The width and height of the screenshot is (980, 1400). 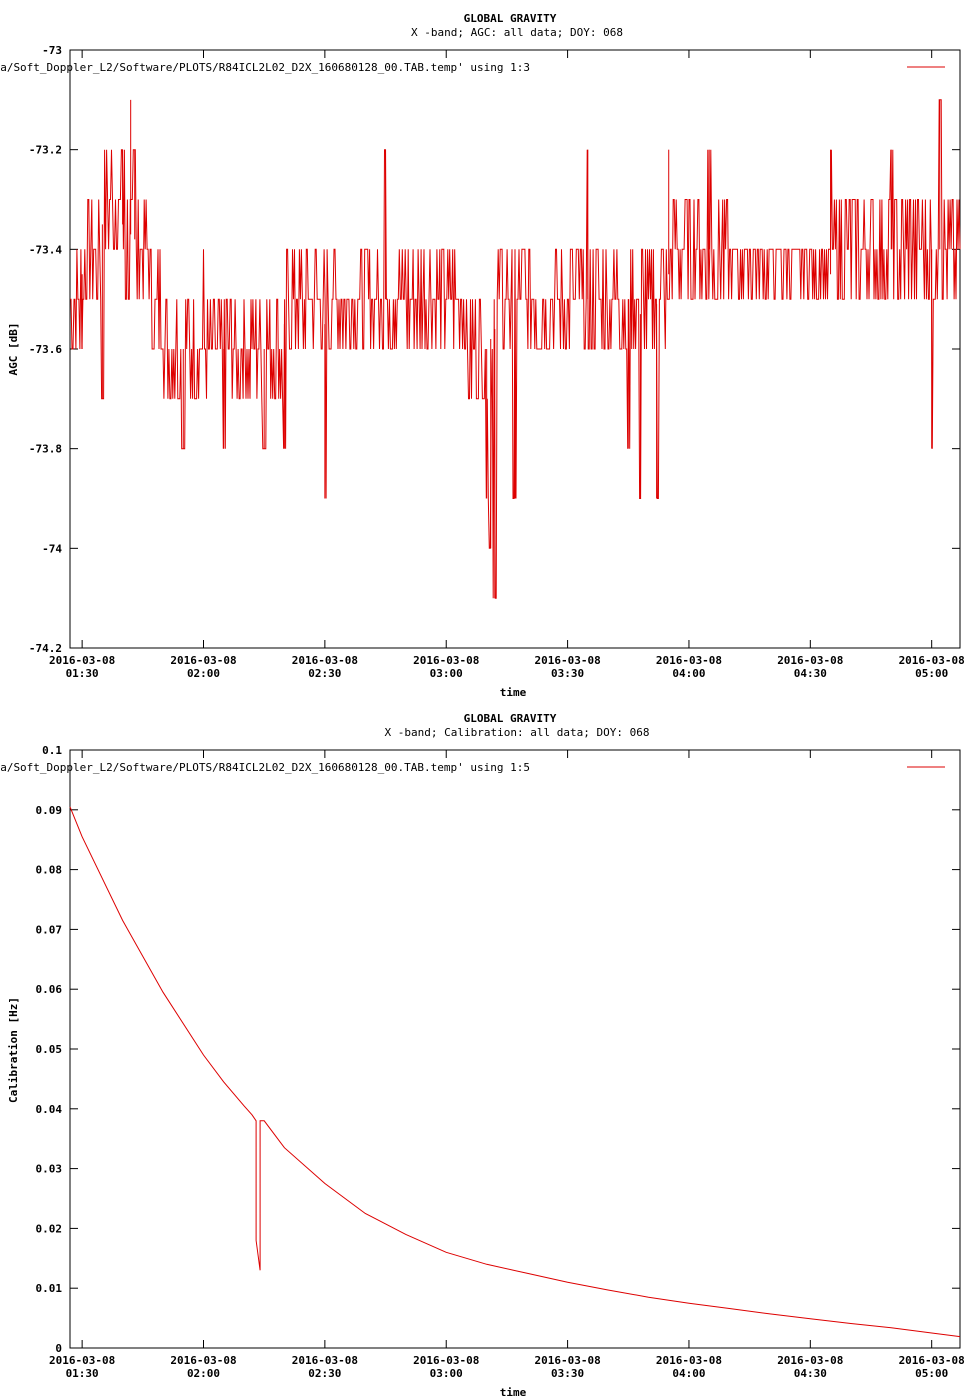 I want to click on y-tick-label: 0.01, so click(x=49, y=1288).